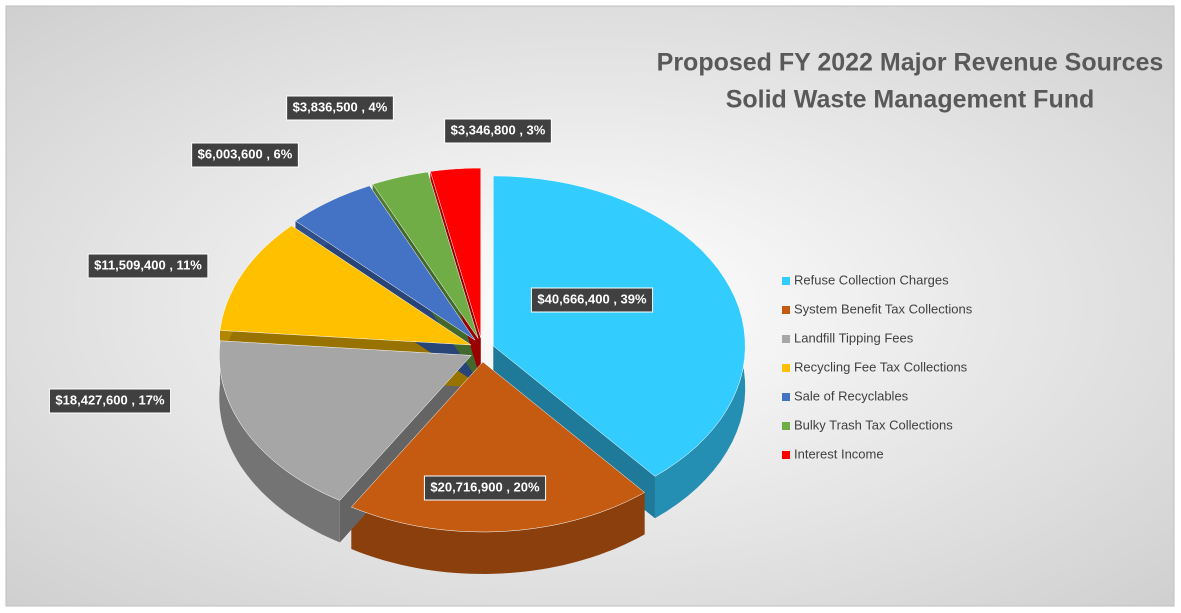 This screenshot has width=1181, height=613. I want to click on legend-label: Landfill Tipping Fees, so click(854, 337).